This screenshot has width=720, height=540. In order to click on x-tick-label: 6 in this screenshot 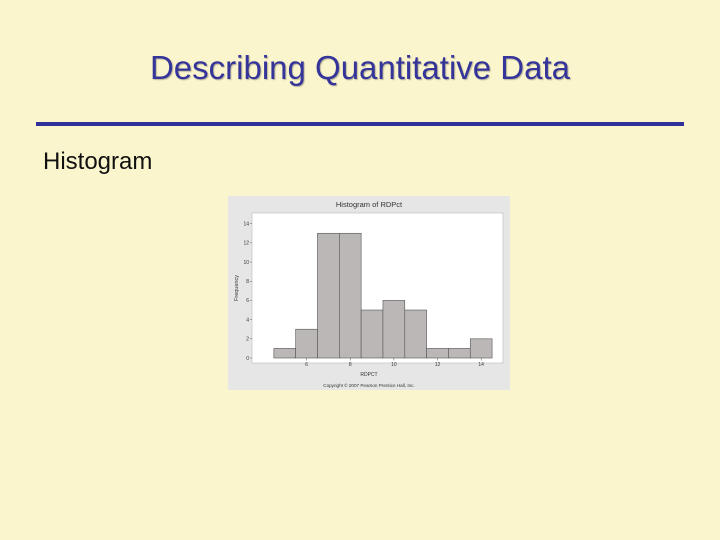, I will do `click(306, 365)`.